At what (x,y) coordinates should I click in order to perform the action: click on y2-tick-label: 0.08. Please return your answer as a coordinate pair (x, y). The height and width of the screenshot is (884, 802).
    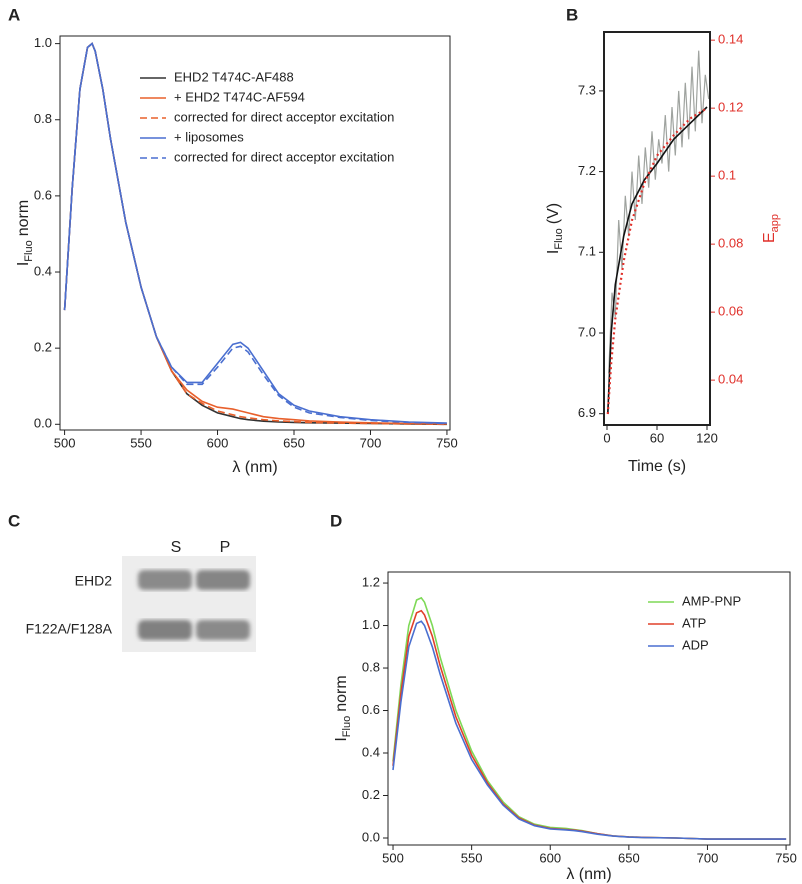
    Looking at the image, I should click on (730, 243).